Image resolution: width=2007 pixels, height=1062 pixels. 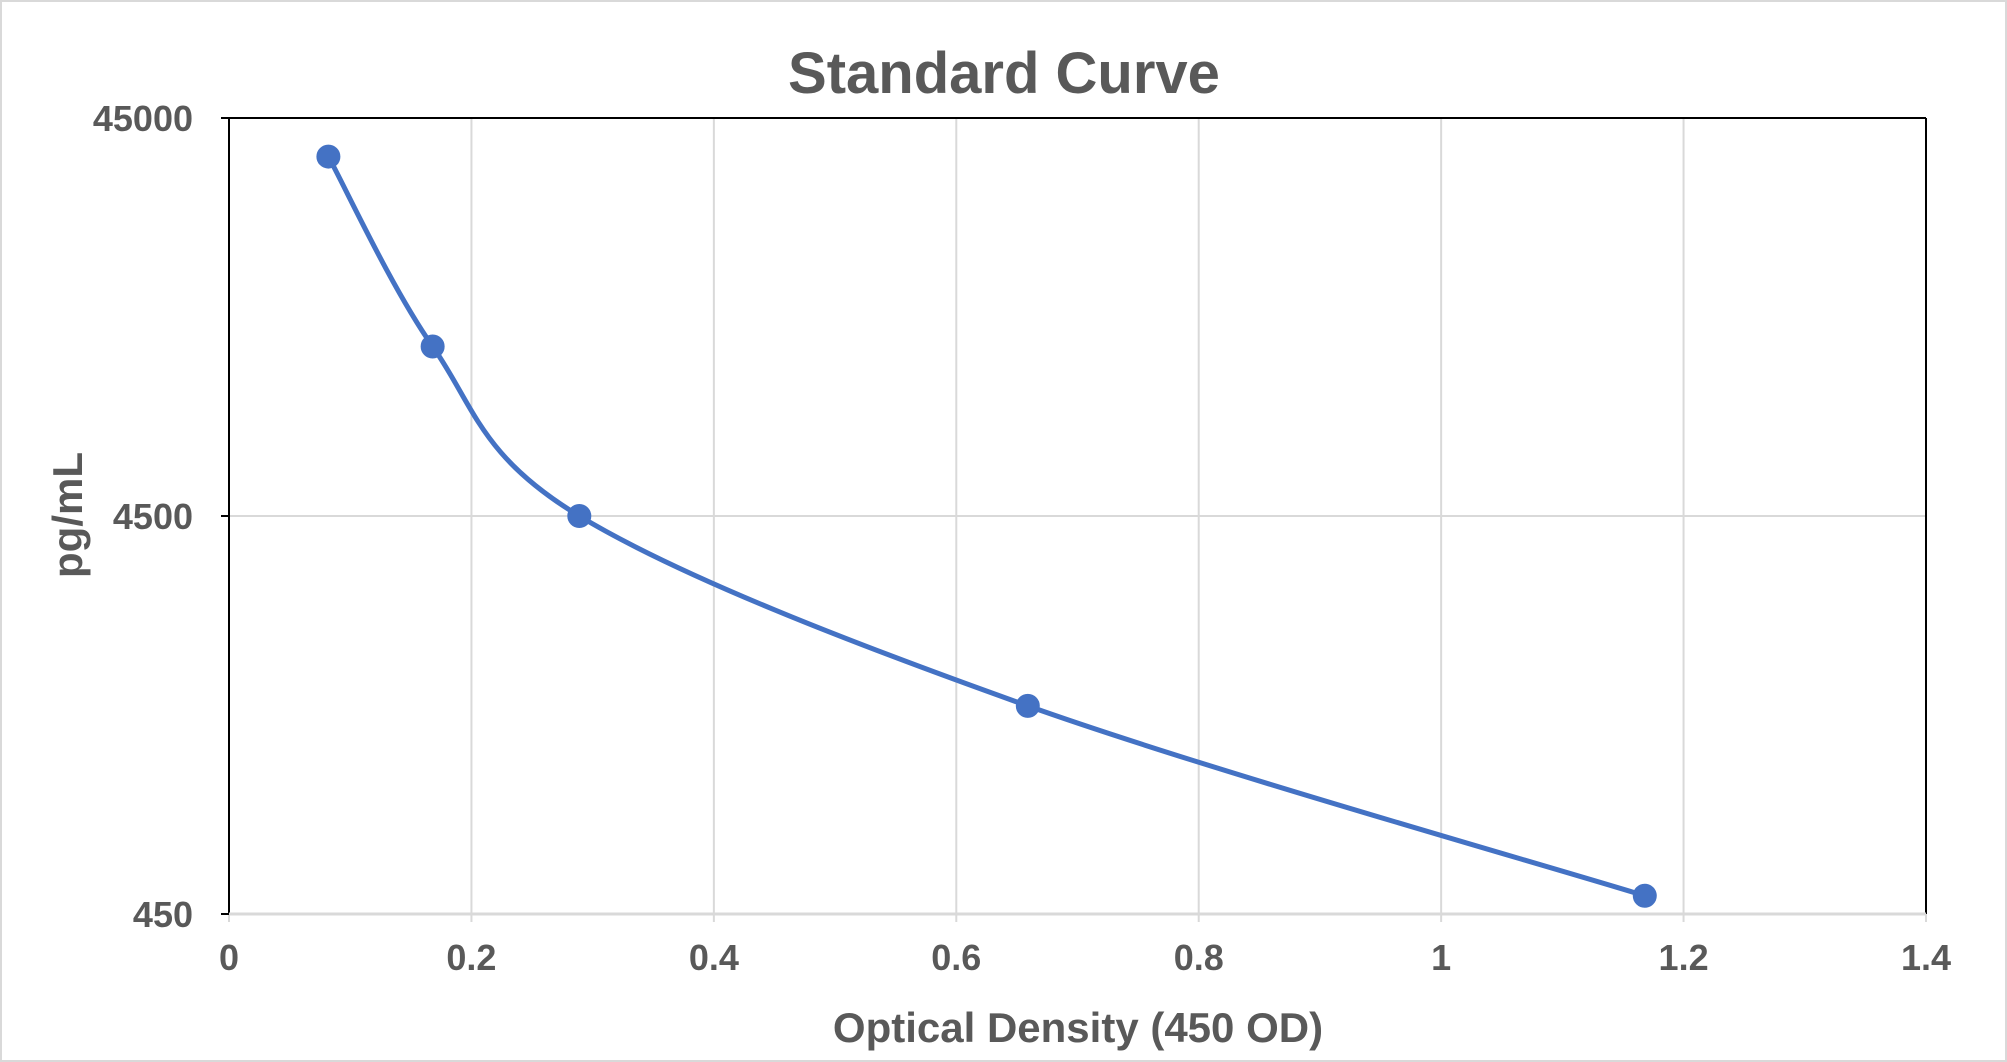 What do you see at coordinates (956, 957) in the screenshot?
I see `x-tick-label: 0.6` at bounding box center [956, 957].